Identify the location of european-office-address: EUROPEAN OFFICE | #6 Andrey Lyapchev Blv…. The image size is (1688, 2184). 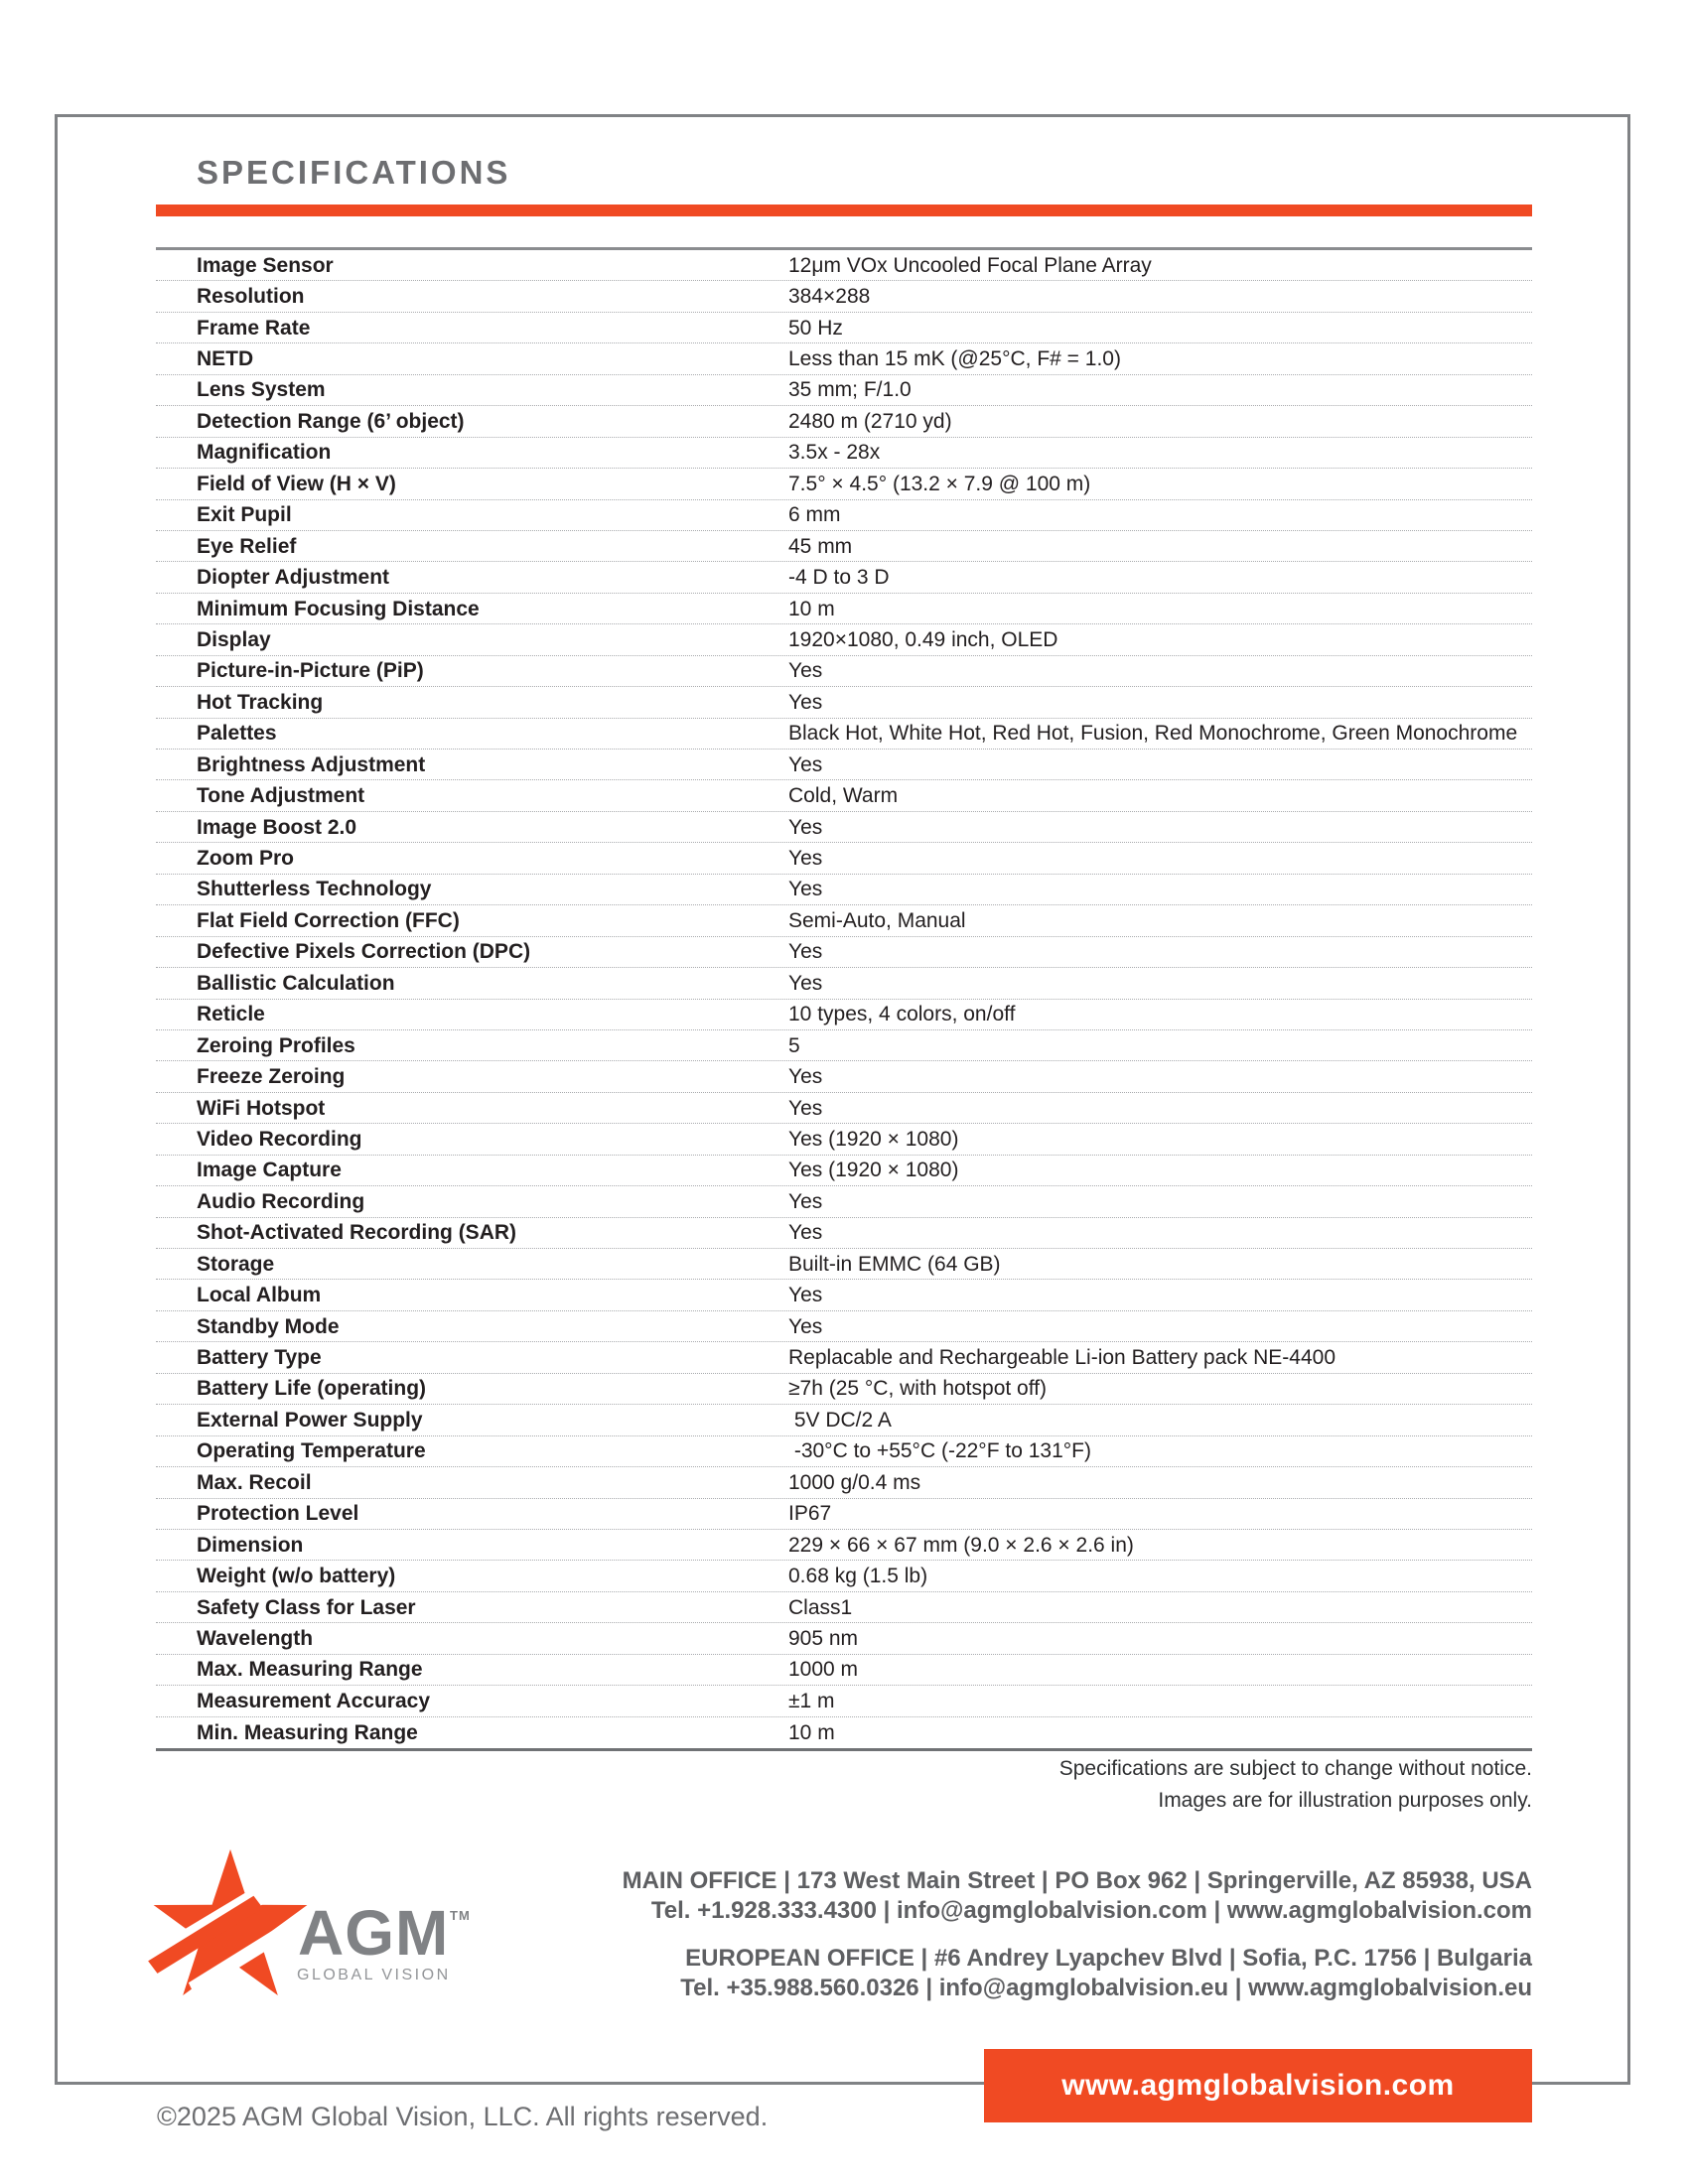
(1108, 1958).